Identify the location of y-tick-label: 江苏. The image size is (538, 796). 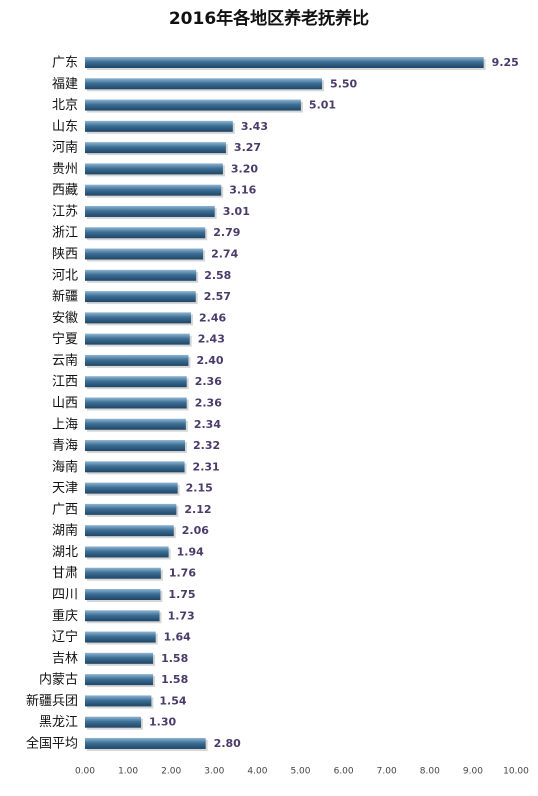
(65, 211).